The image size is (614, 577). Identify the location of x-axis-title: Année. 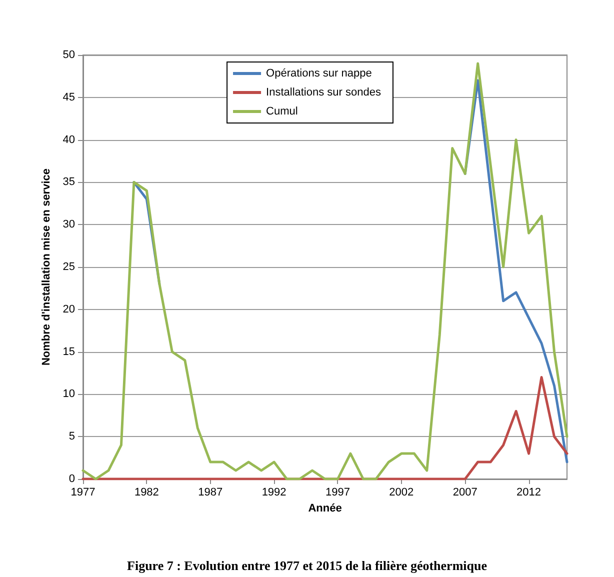
(325, 508).